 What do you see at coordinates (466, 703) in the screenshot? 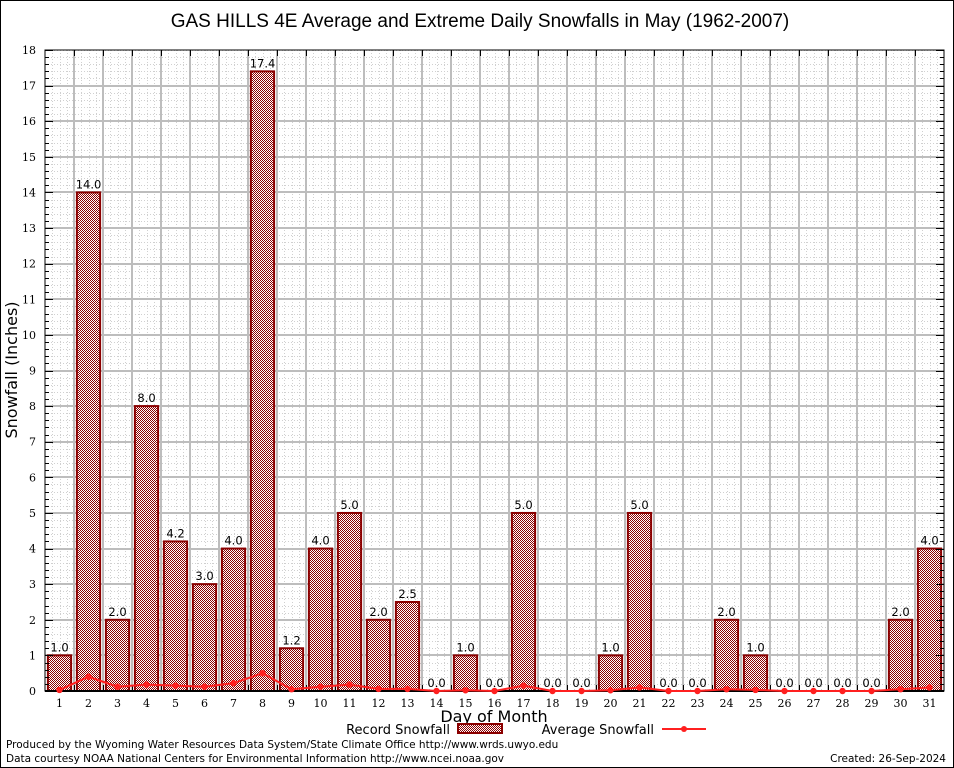
I see `x-tick-label: 15` at bounding box center [466, 703].